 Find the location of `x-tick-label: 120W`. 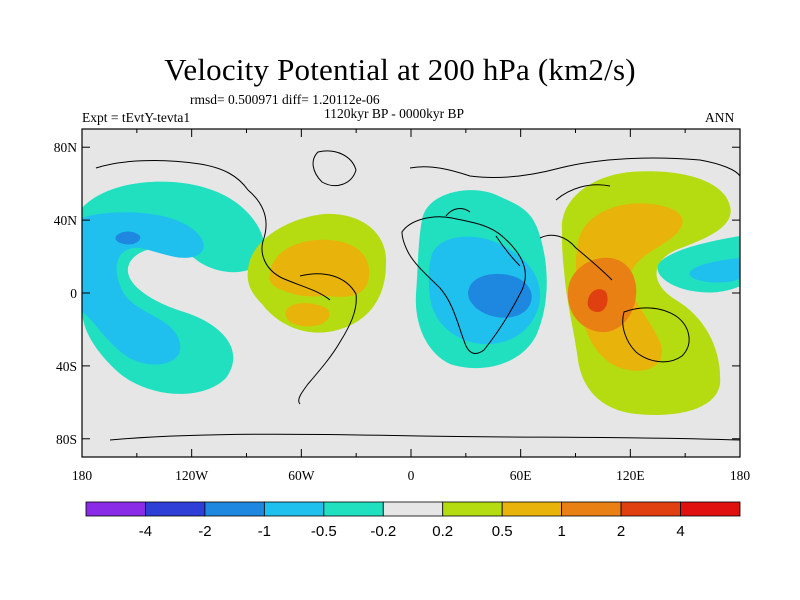

x-tick-label: 120W is located at coordinates (191, 475).